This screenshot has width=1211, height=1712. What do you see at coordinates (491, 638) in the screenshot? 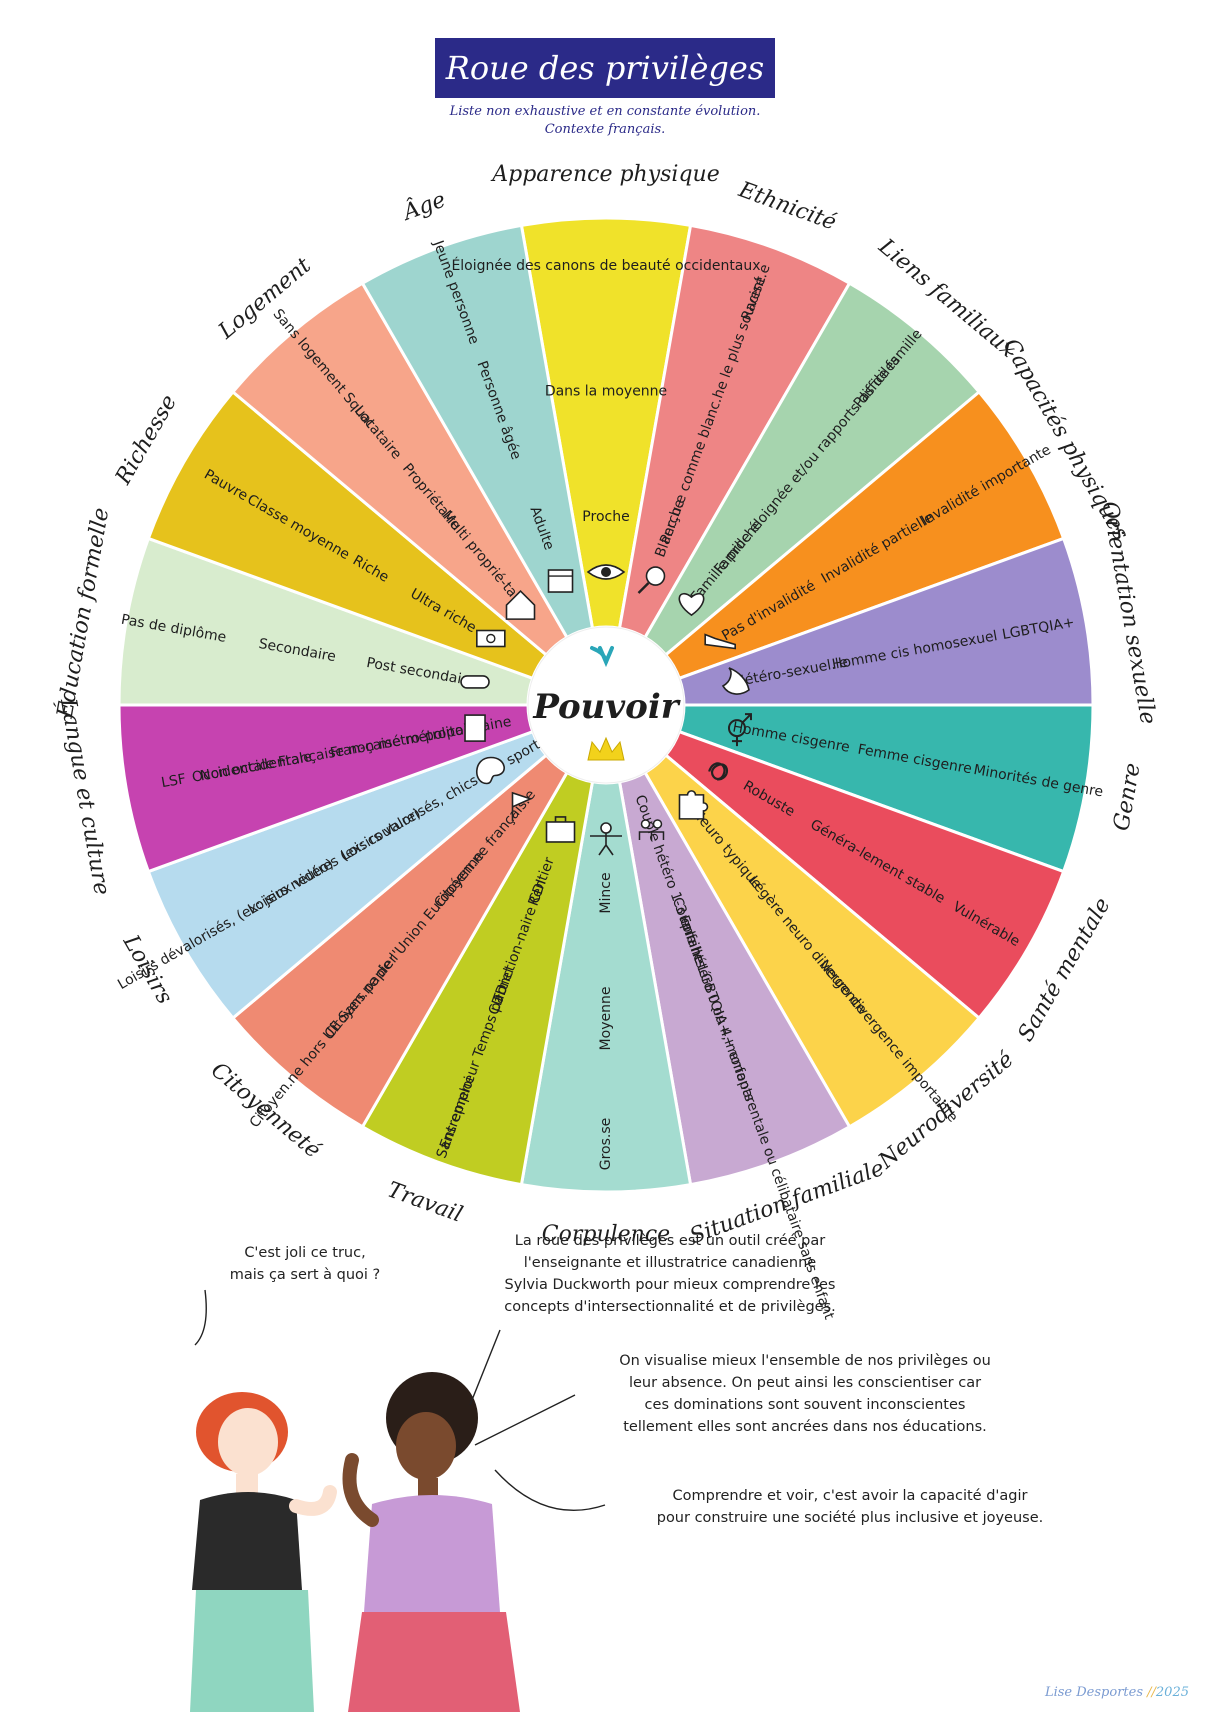
I see `money-icon` at bounding box center [491, 638].